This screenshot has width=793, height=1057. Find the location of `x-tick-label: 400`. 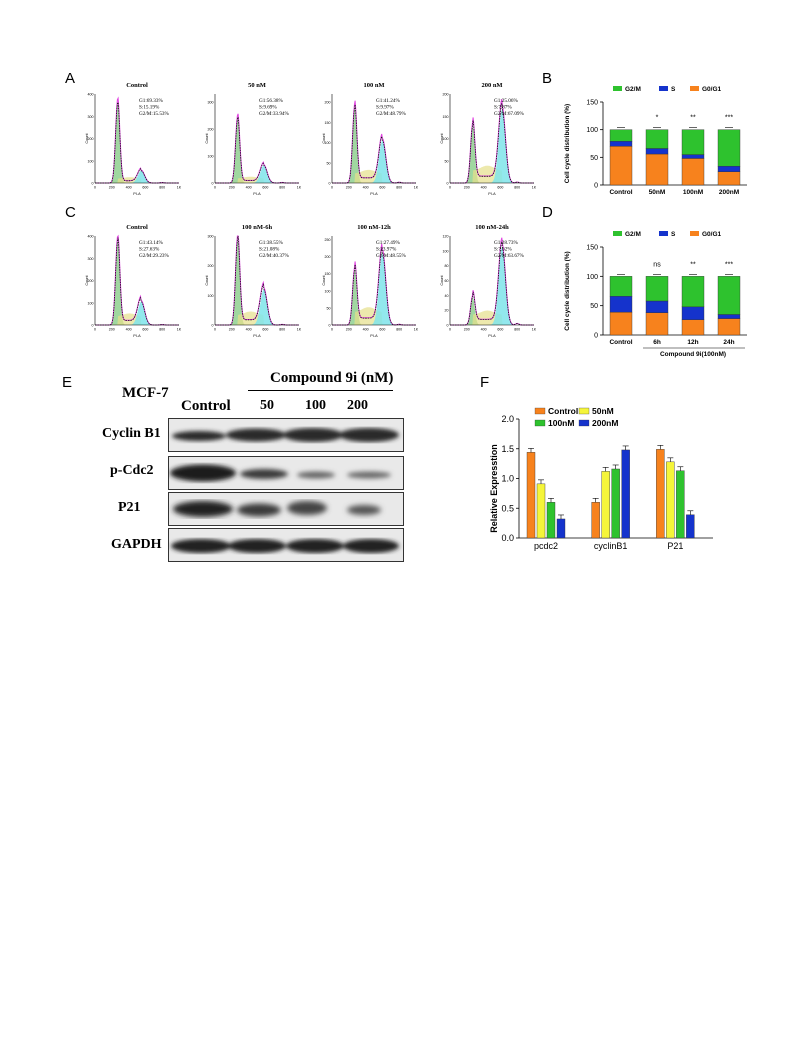

x-tick-label: 400 is located at coordinates (366, 330).